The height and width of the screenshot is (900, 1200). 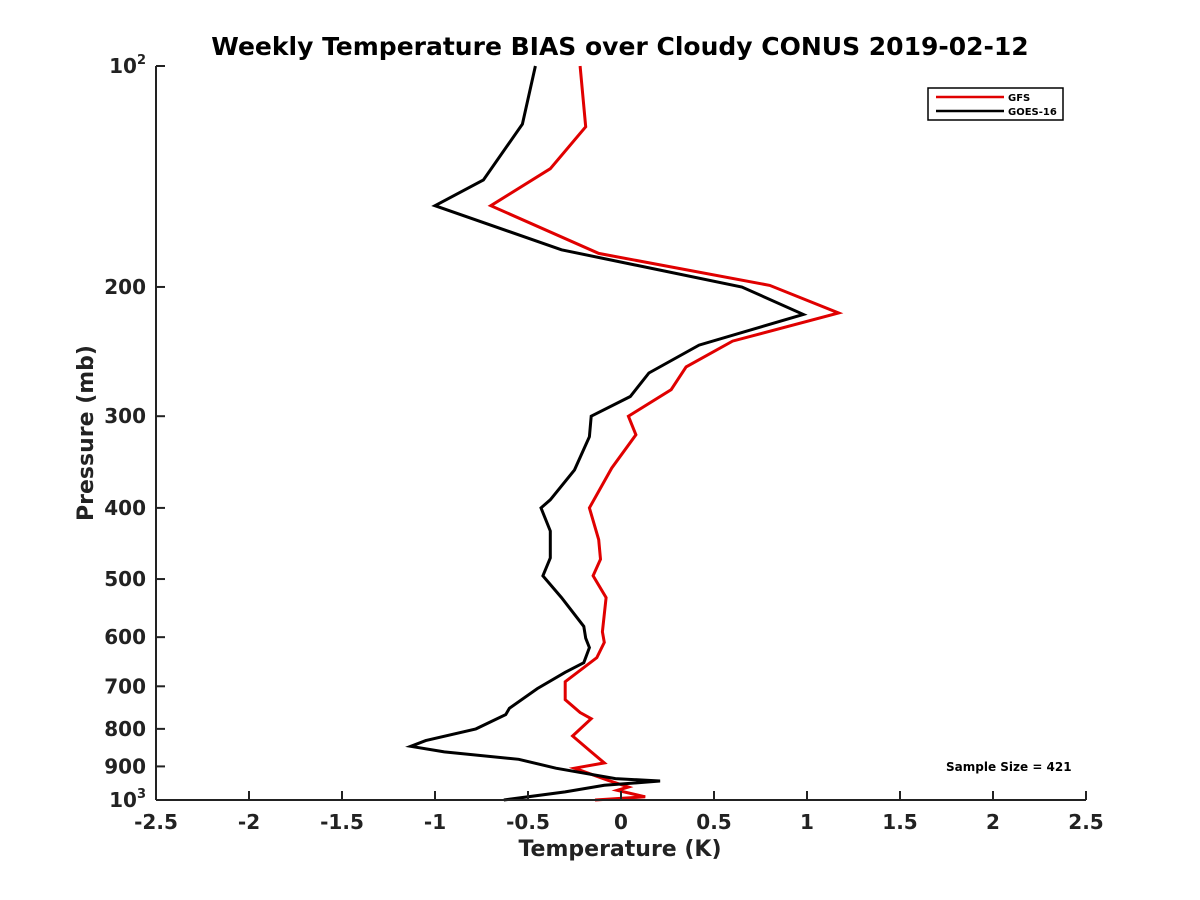 I want to click on legend: GFS GOES-16, so click(x=995, y=104).